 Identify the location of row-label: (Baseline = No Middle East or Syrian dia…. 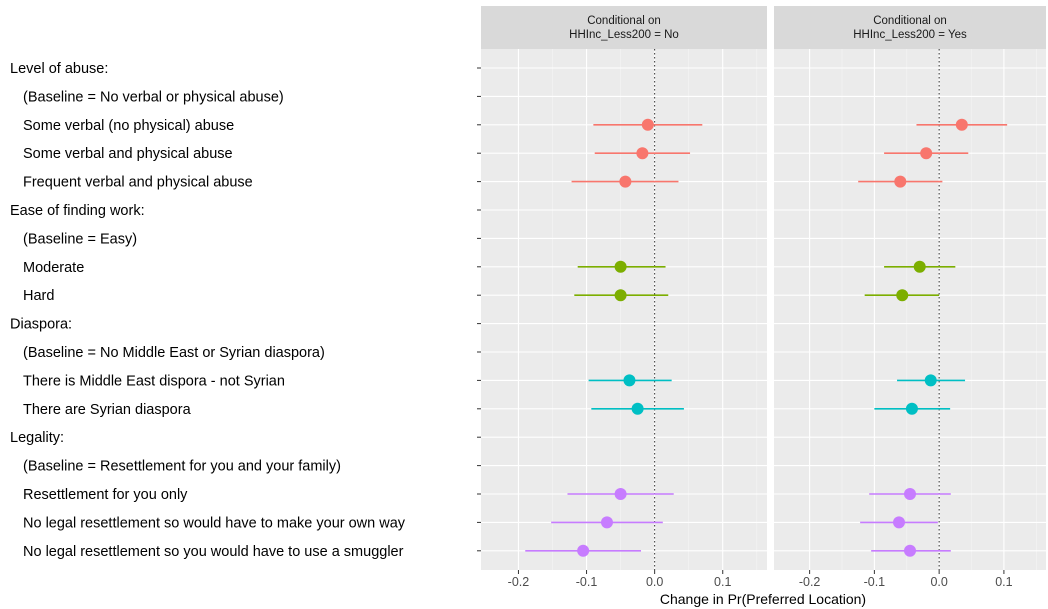
(174, 353).